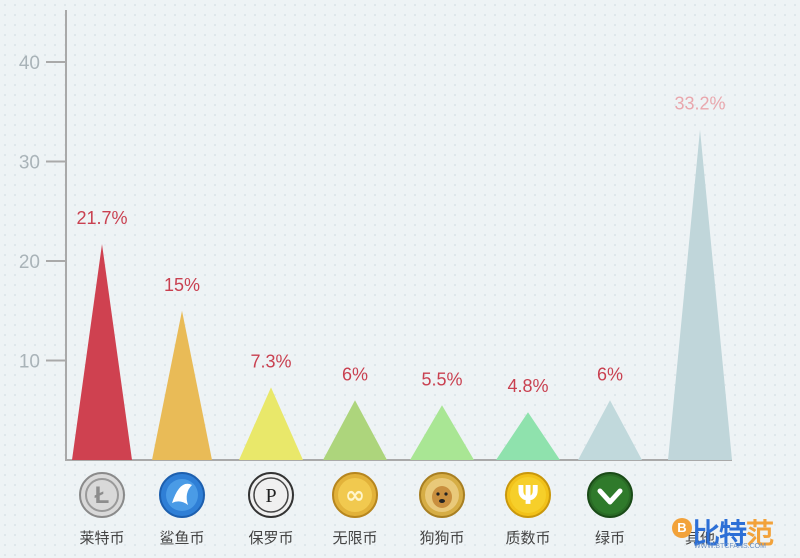 This screenshot has height=558, width=800. What do you see at coordinates (699, 104) in the screenshot?
I see `data-label: 33.2%` at bounding box center [699, 104].